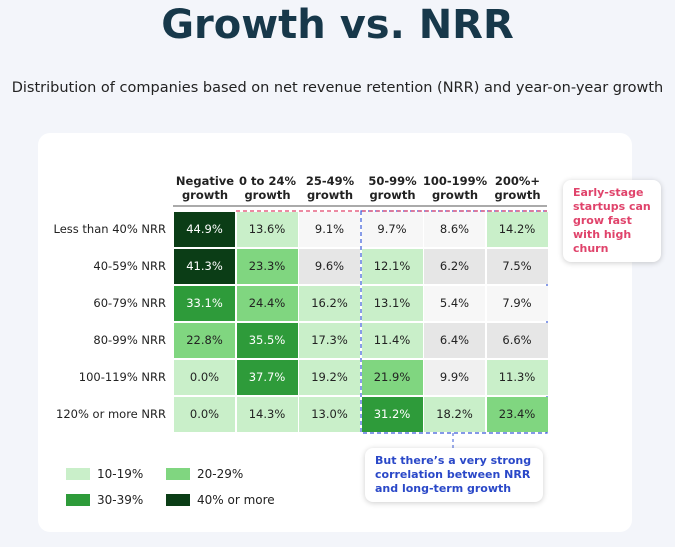  What do you see at coordinates (109, 229) in the screenshot?
I see `row-label: Less than 40% NRR` at bounding box center [109, 229].